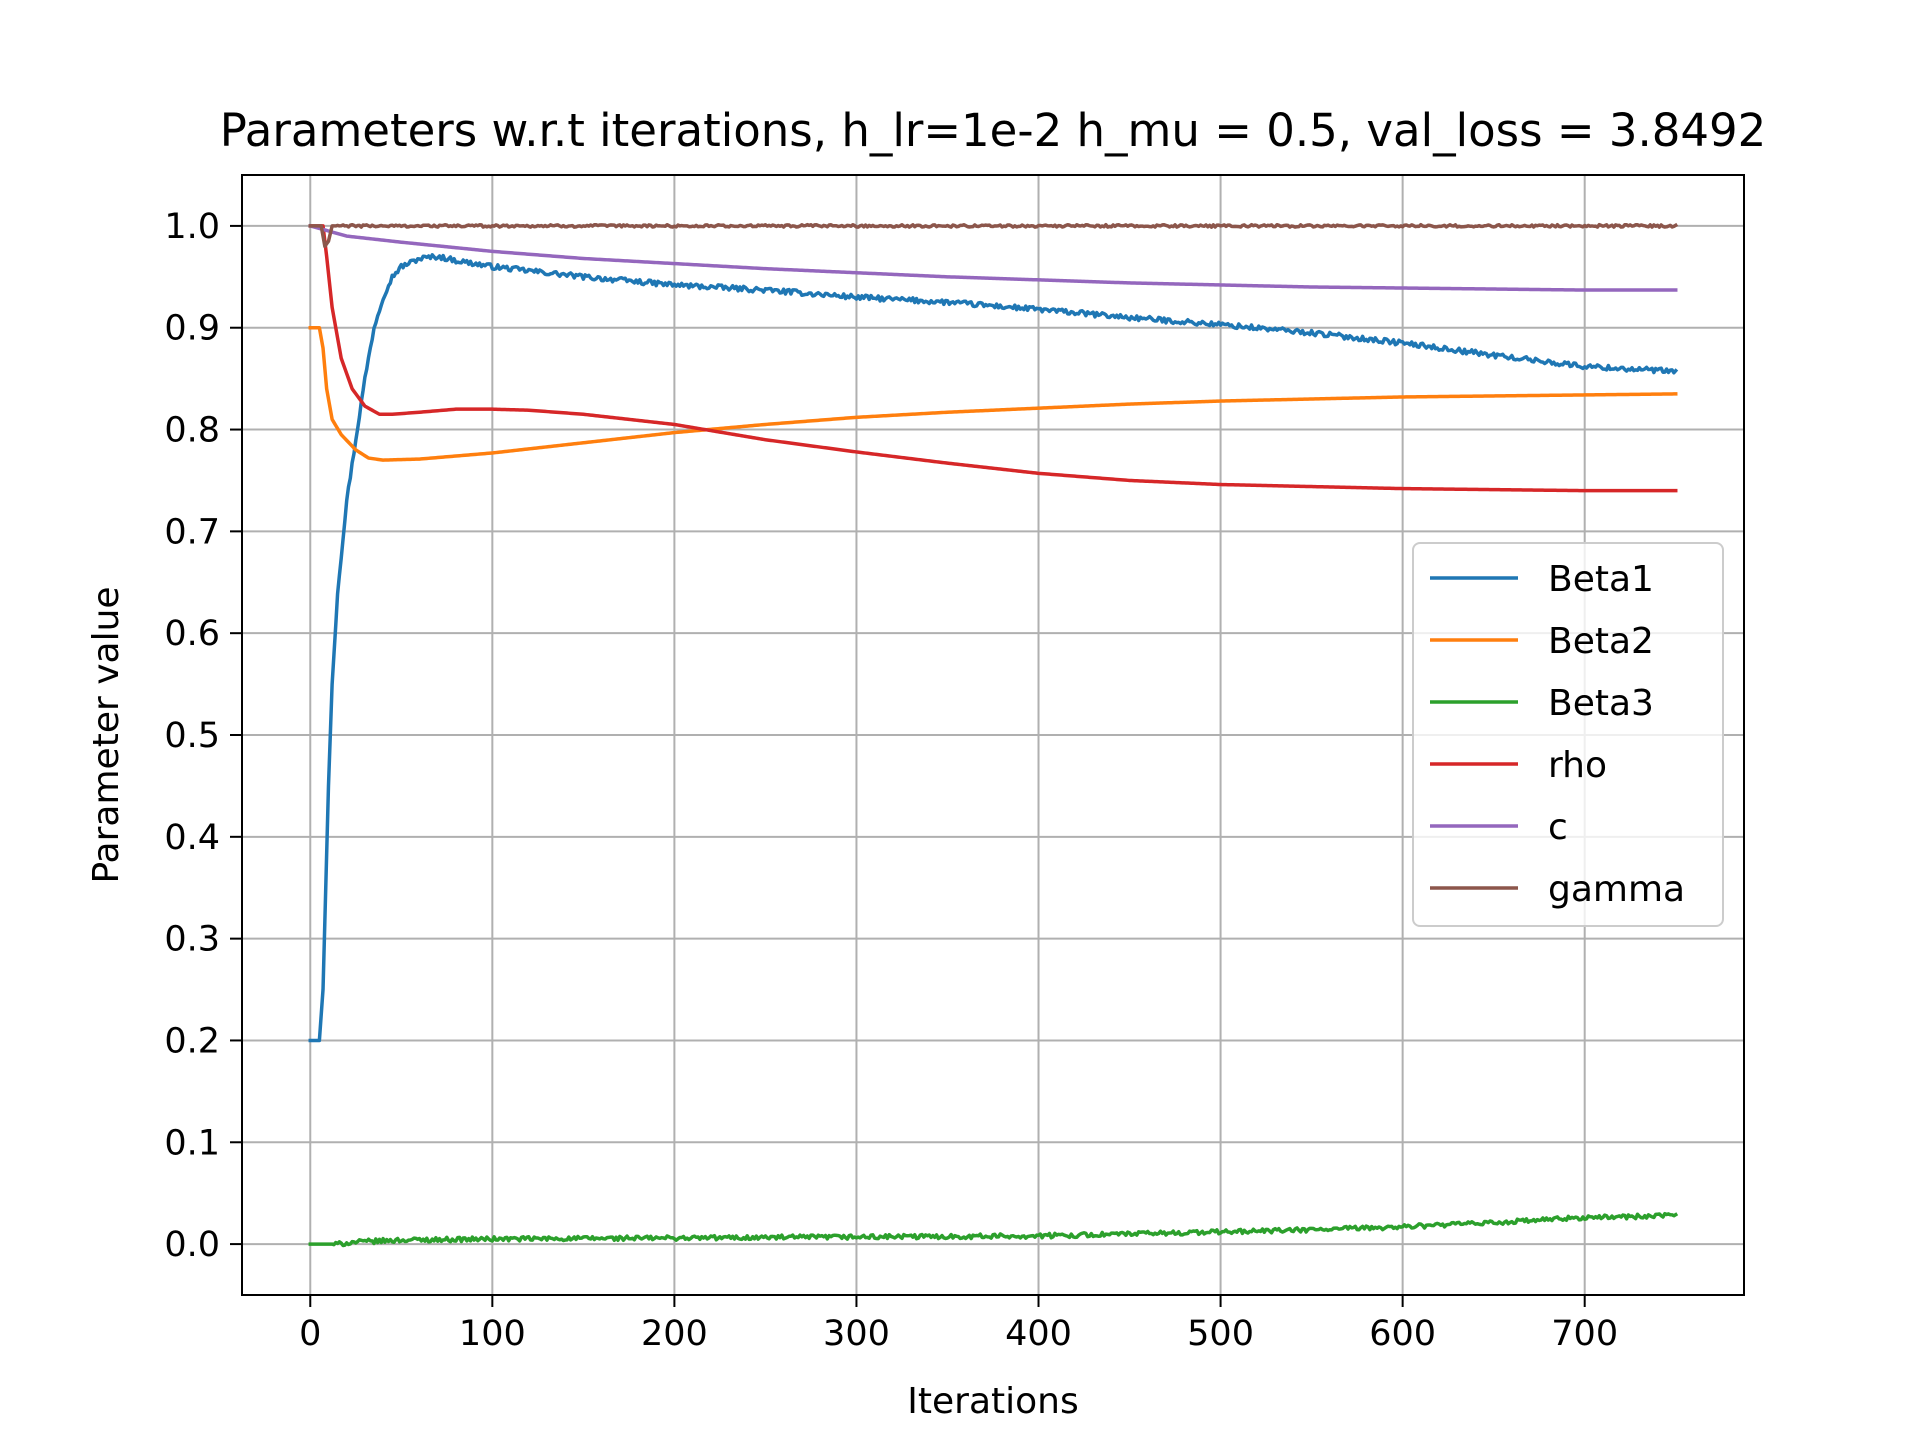  What do you see at coordinates (310, 1334) in the screenshot?
I see `x-tick-label: 0` at bounding box center [310, 1334].